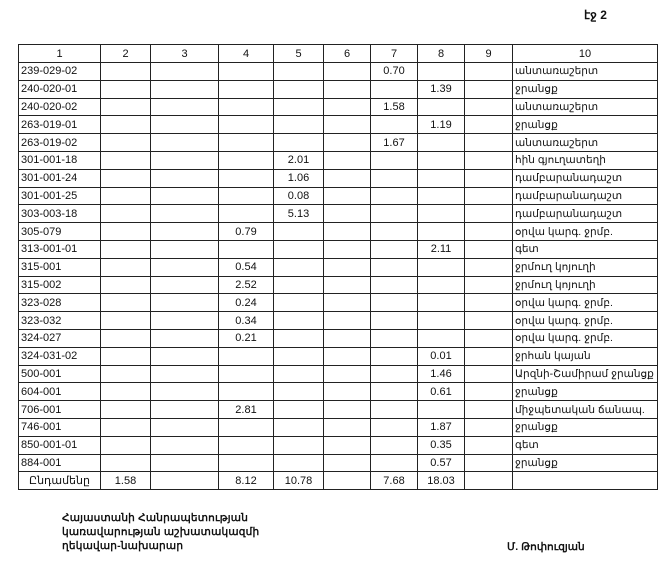 The height and width of the screenshot is (579, 671). I want to click on land-use-cell: ջրանցք, so click(585, 125).